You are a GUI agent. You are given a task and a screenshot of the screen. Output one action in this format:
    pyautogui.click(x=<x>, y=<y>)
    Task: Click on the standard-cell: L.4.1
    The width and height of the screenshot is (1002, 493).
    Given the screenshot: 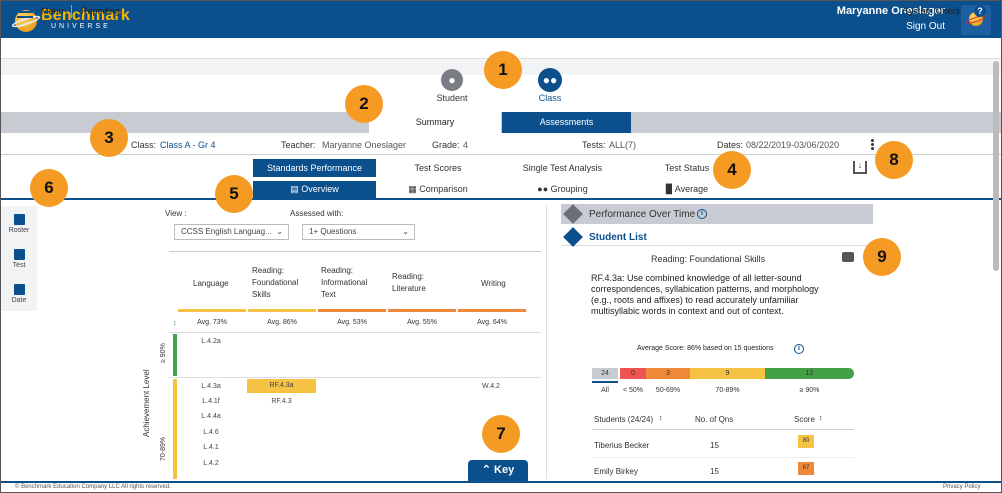 What is the action you would take?
    pyautogui.click(x=211, y=447)
    